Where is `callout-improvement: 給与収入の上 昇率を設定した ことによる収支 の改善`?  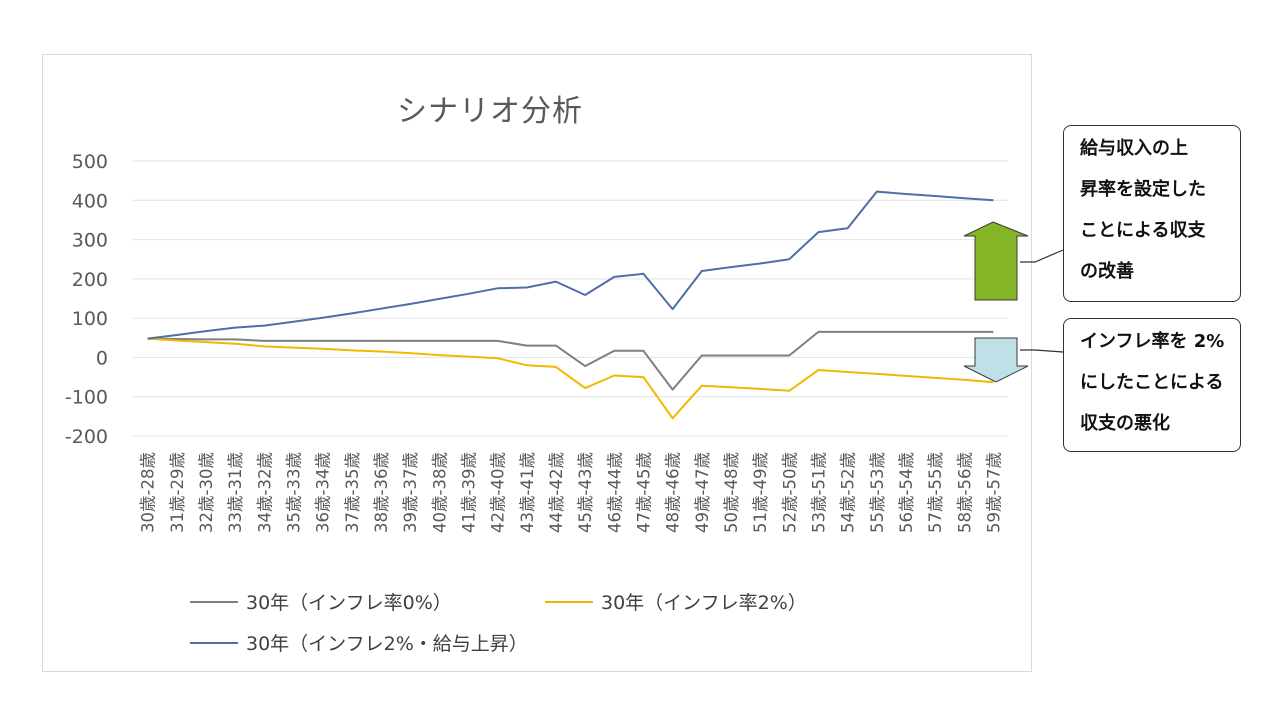
callout-improvement: 給与収入の上 昇率を設定した ことによる収支 の改善 is located at coordinates (1152, 213).